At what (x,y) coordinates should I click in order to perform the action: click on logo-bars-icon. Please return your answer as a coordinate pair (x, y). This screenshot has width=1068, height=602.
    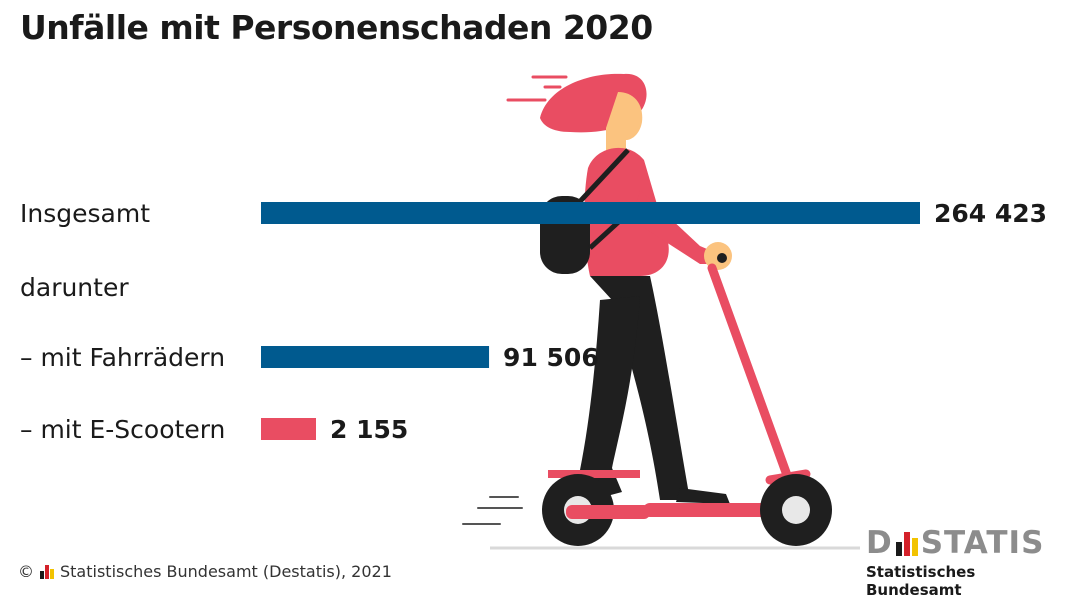
    Looking at the image, I should click on (906, 543).